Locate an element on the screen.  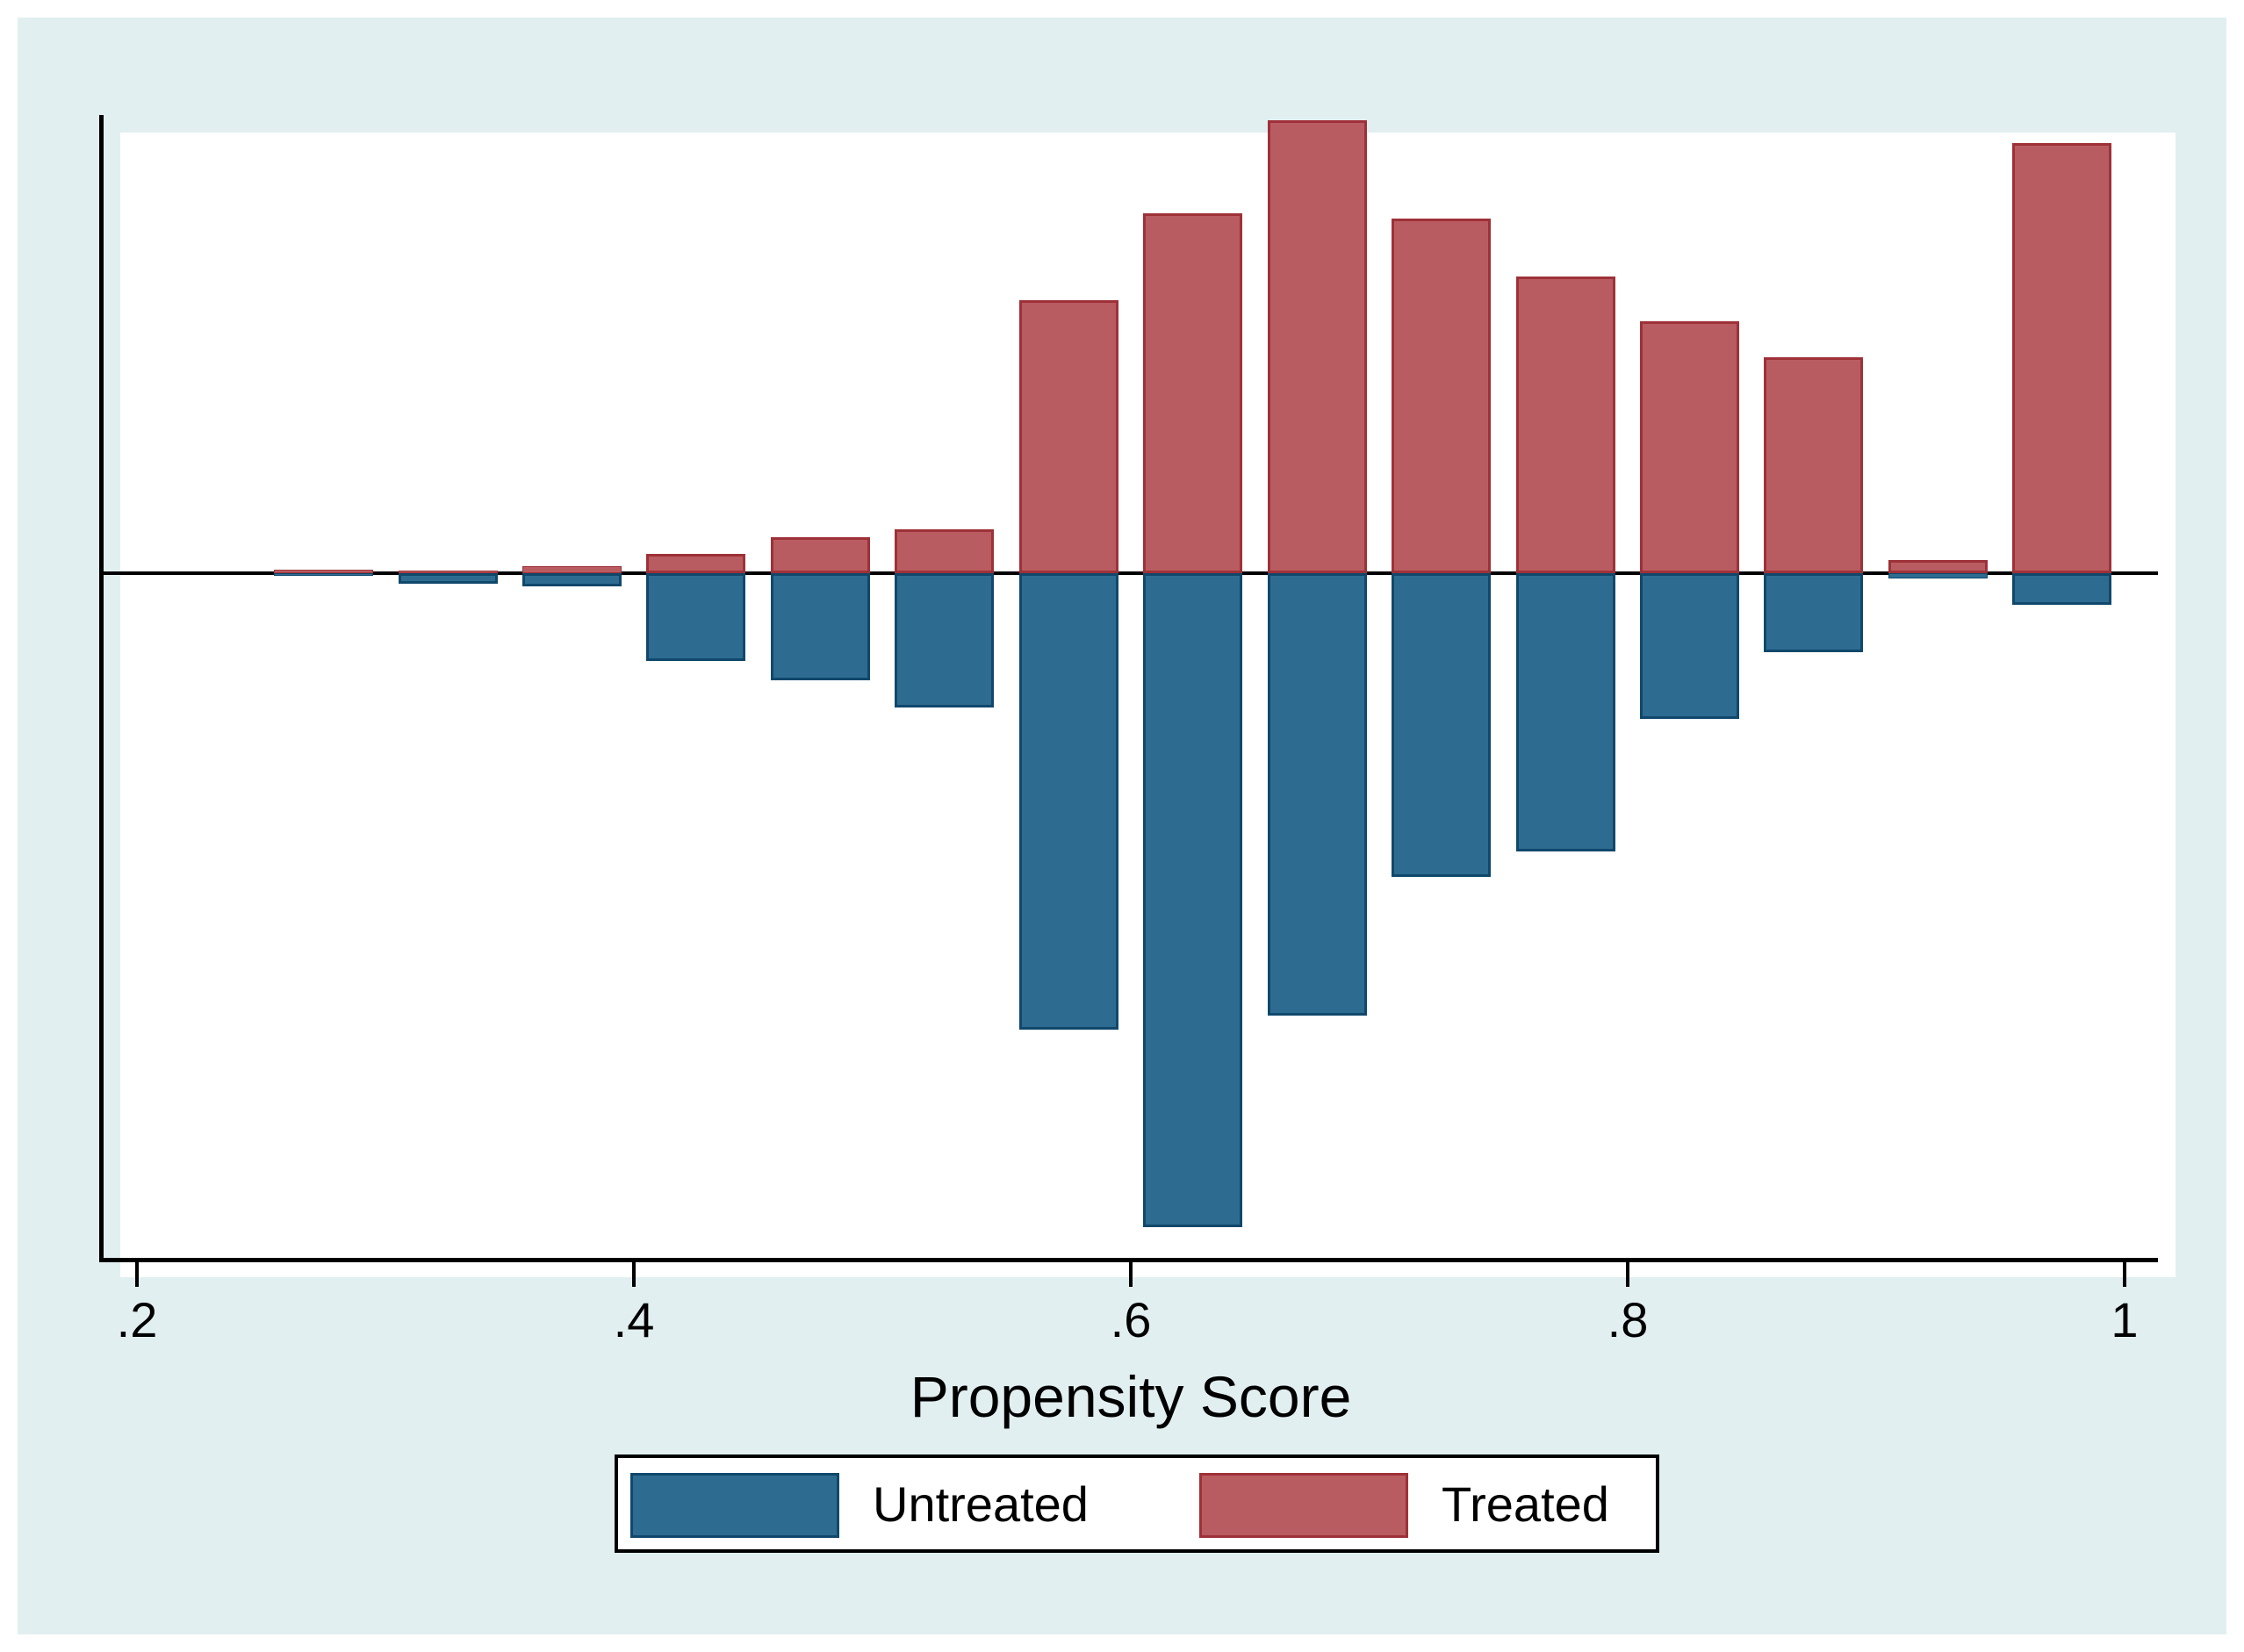
legend: Untreated Treated is located at coordinates (1137, 1504).